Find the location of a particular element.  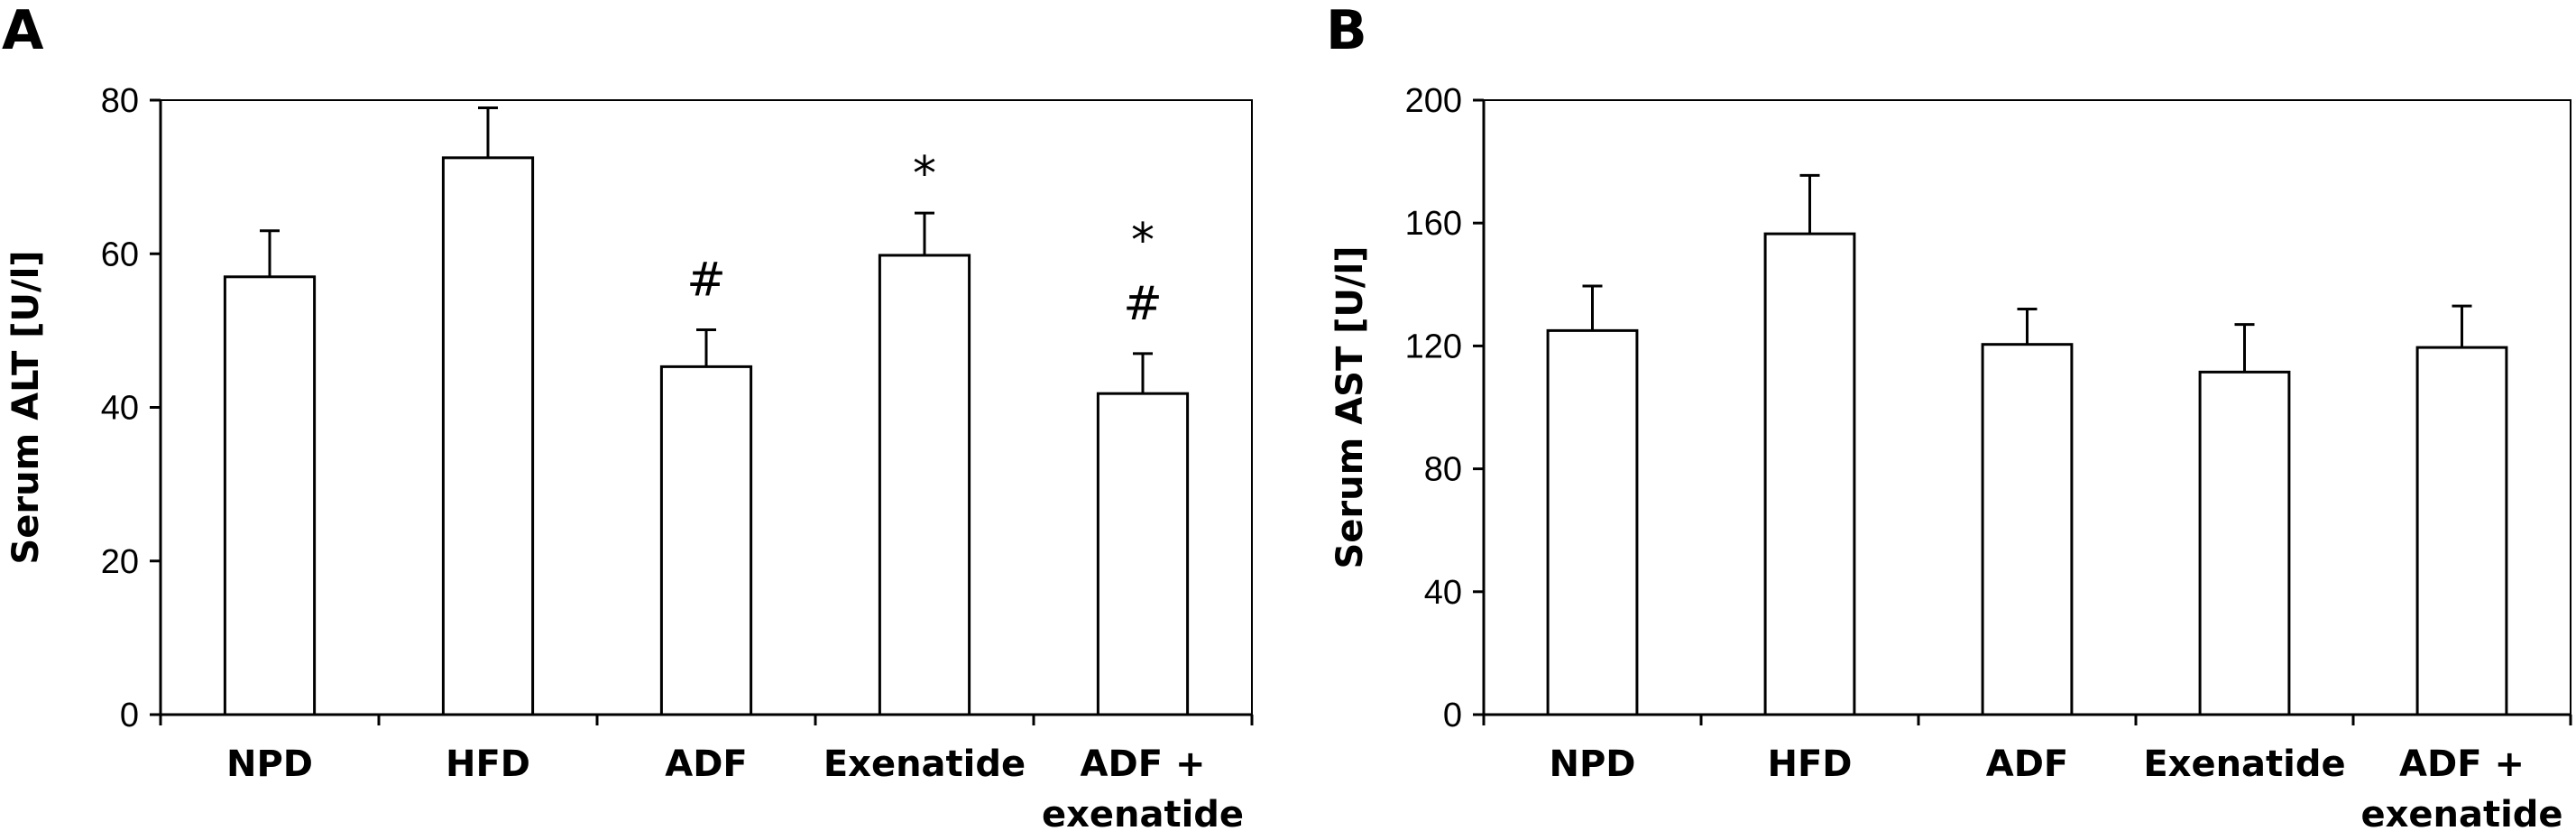

y-axis-title: Serum ALT [U/l] is located at coordinates (26, 407).